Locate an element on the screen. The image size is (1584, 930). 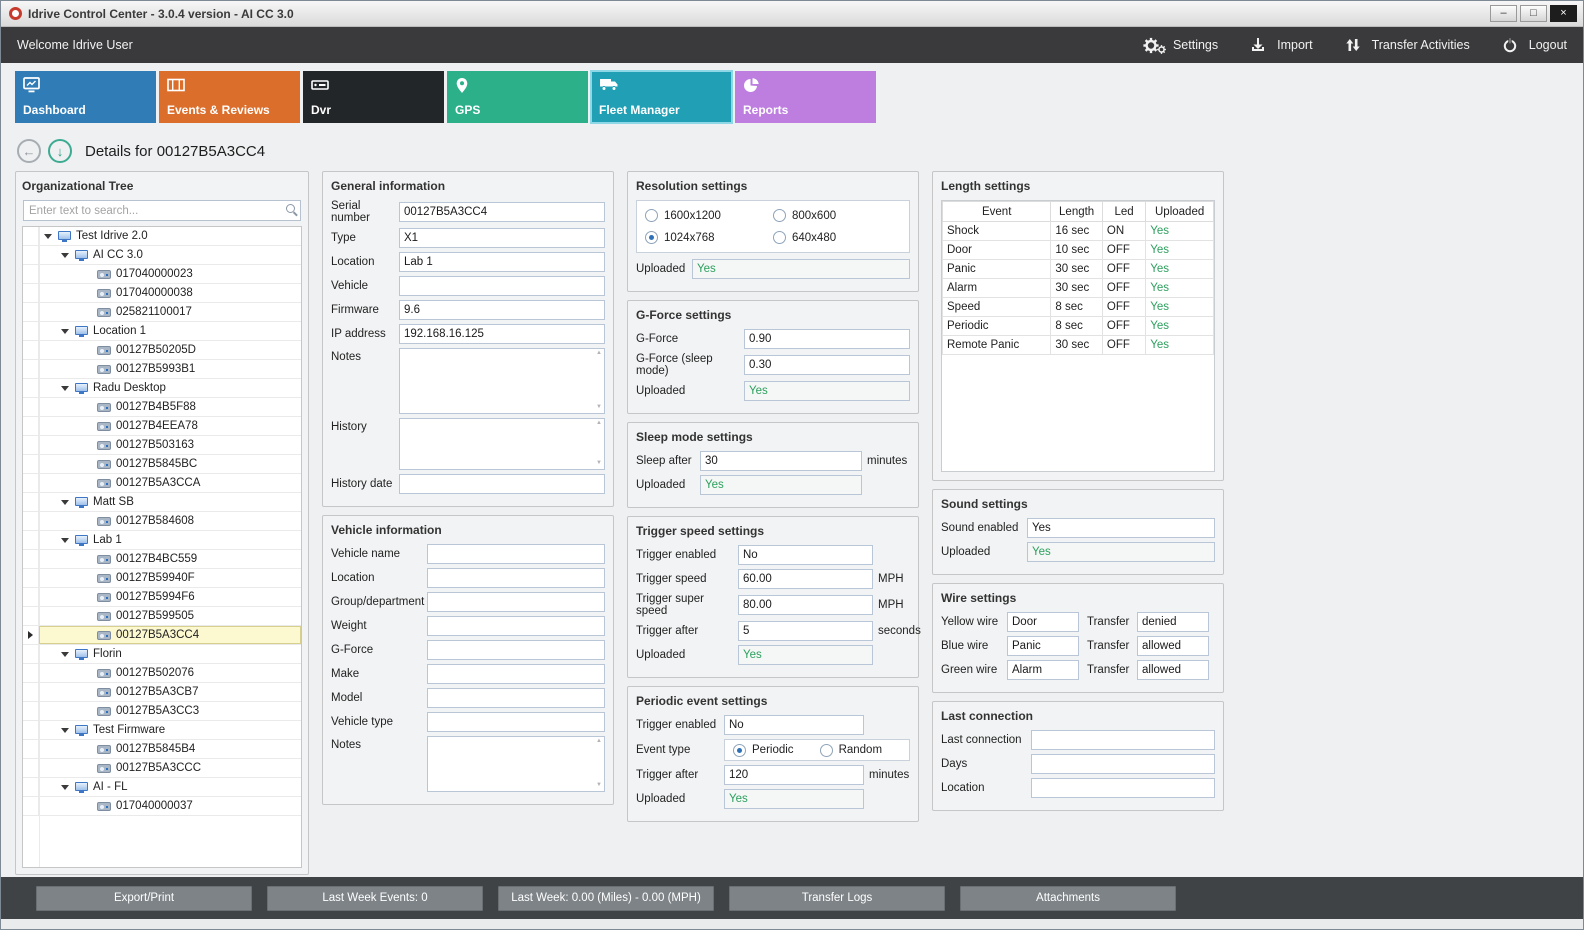
footer-button: Last Week: 0.00 (Miles) - 0.00 (MPH) is located at coordinates (606, 898).